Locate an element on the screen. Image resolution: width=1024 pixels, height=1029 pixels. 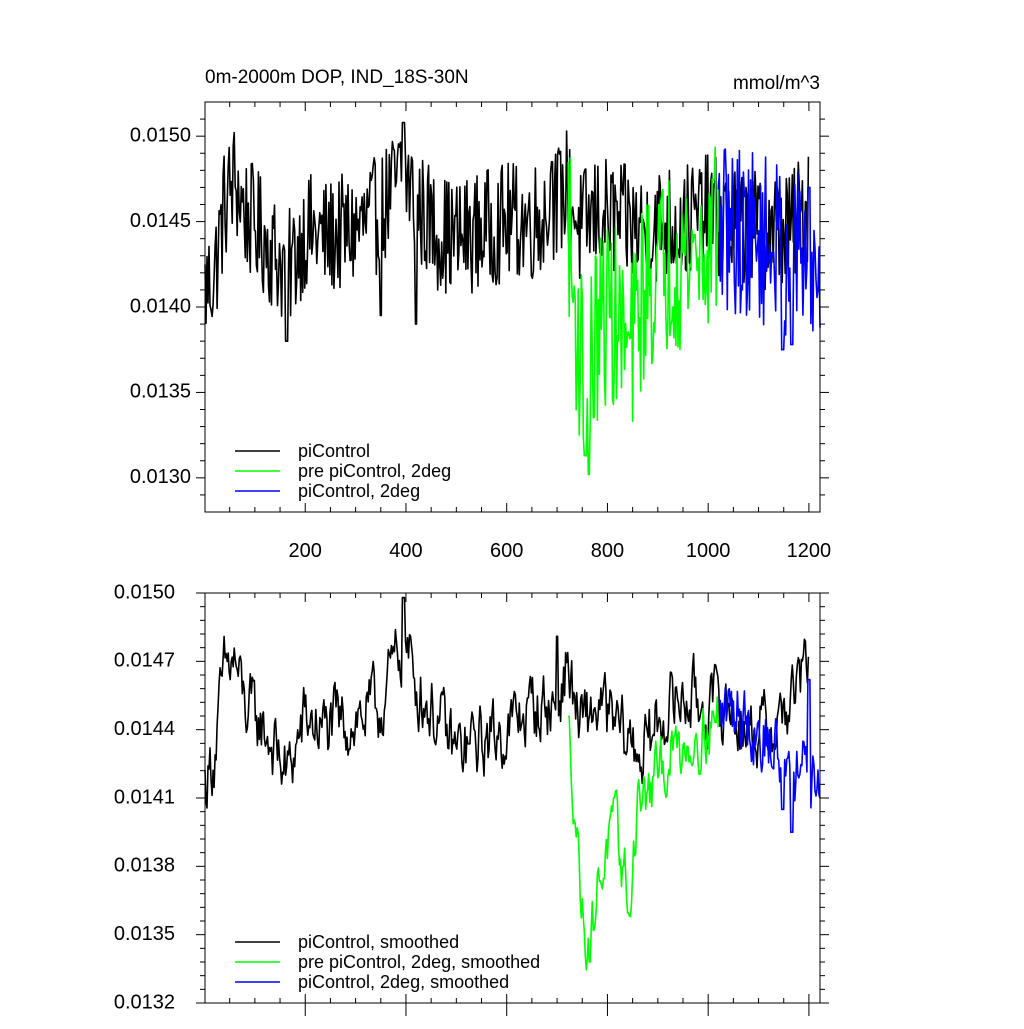
top-chart-units: mmol/m^3 is located at coordinates (776, 83).